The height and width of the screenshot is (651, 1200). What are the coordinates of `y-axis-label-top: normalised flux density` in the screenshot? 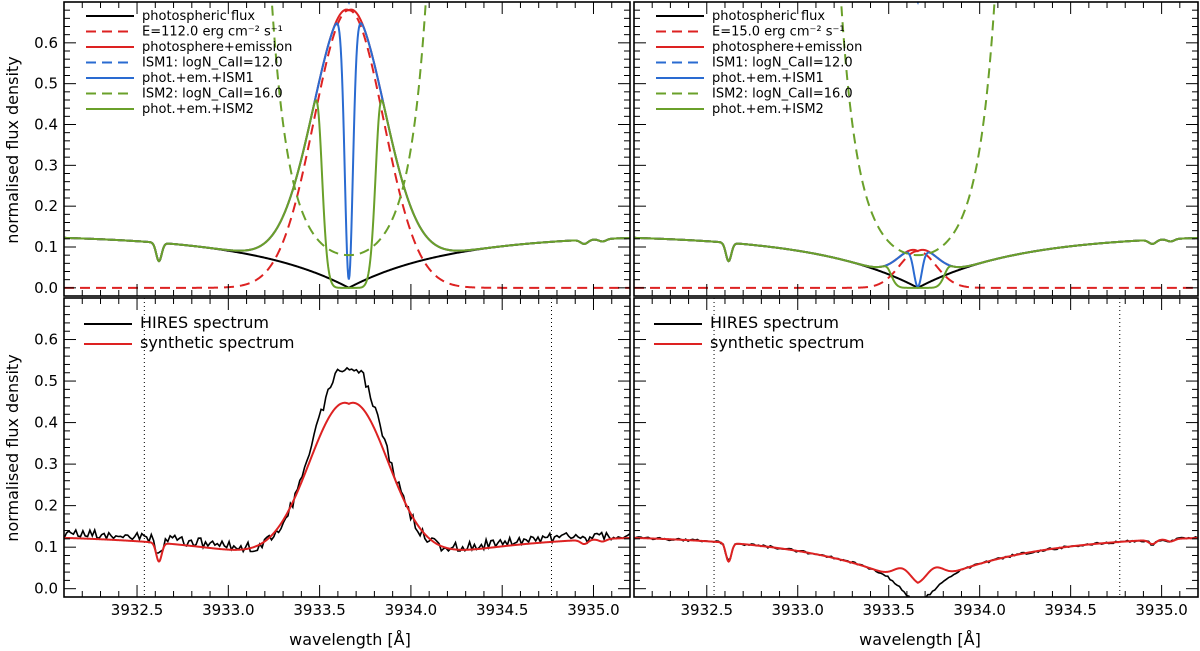 It's located at (12, 149).